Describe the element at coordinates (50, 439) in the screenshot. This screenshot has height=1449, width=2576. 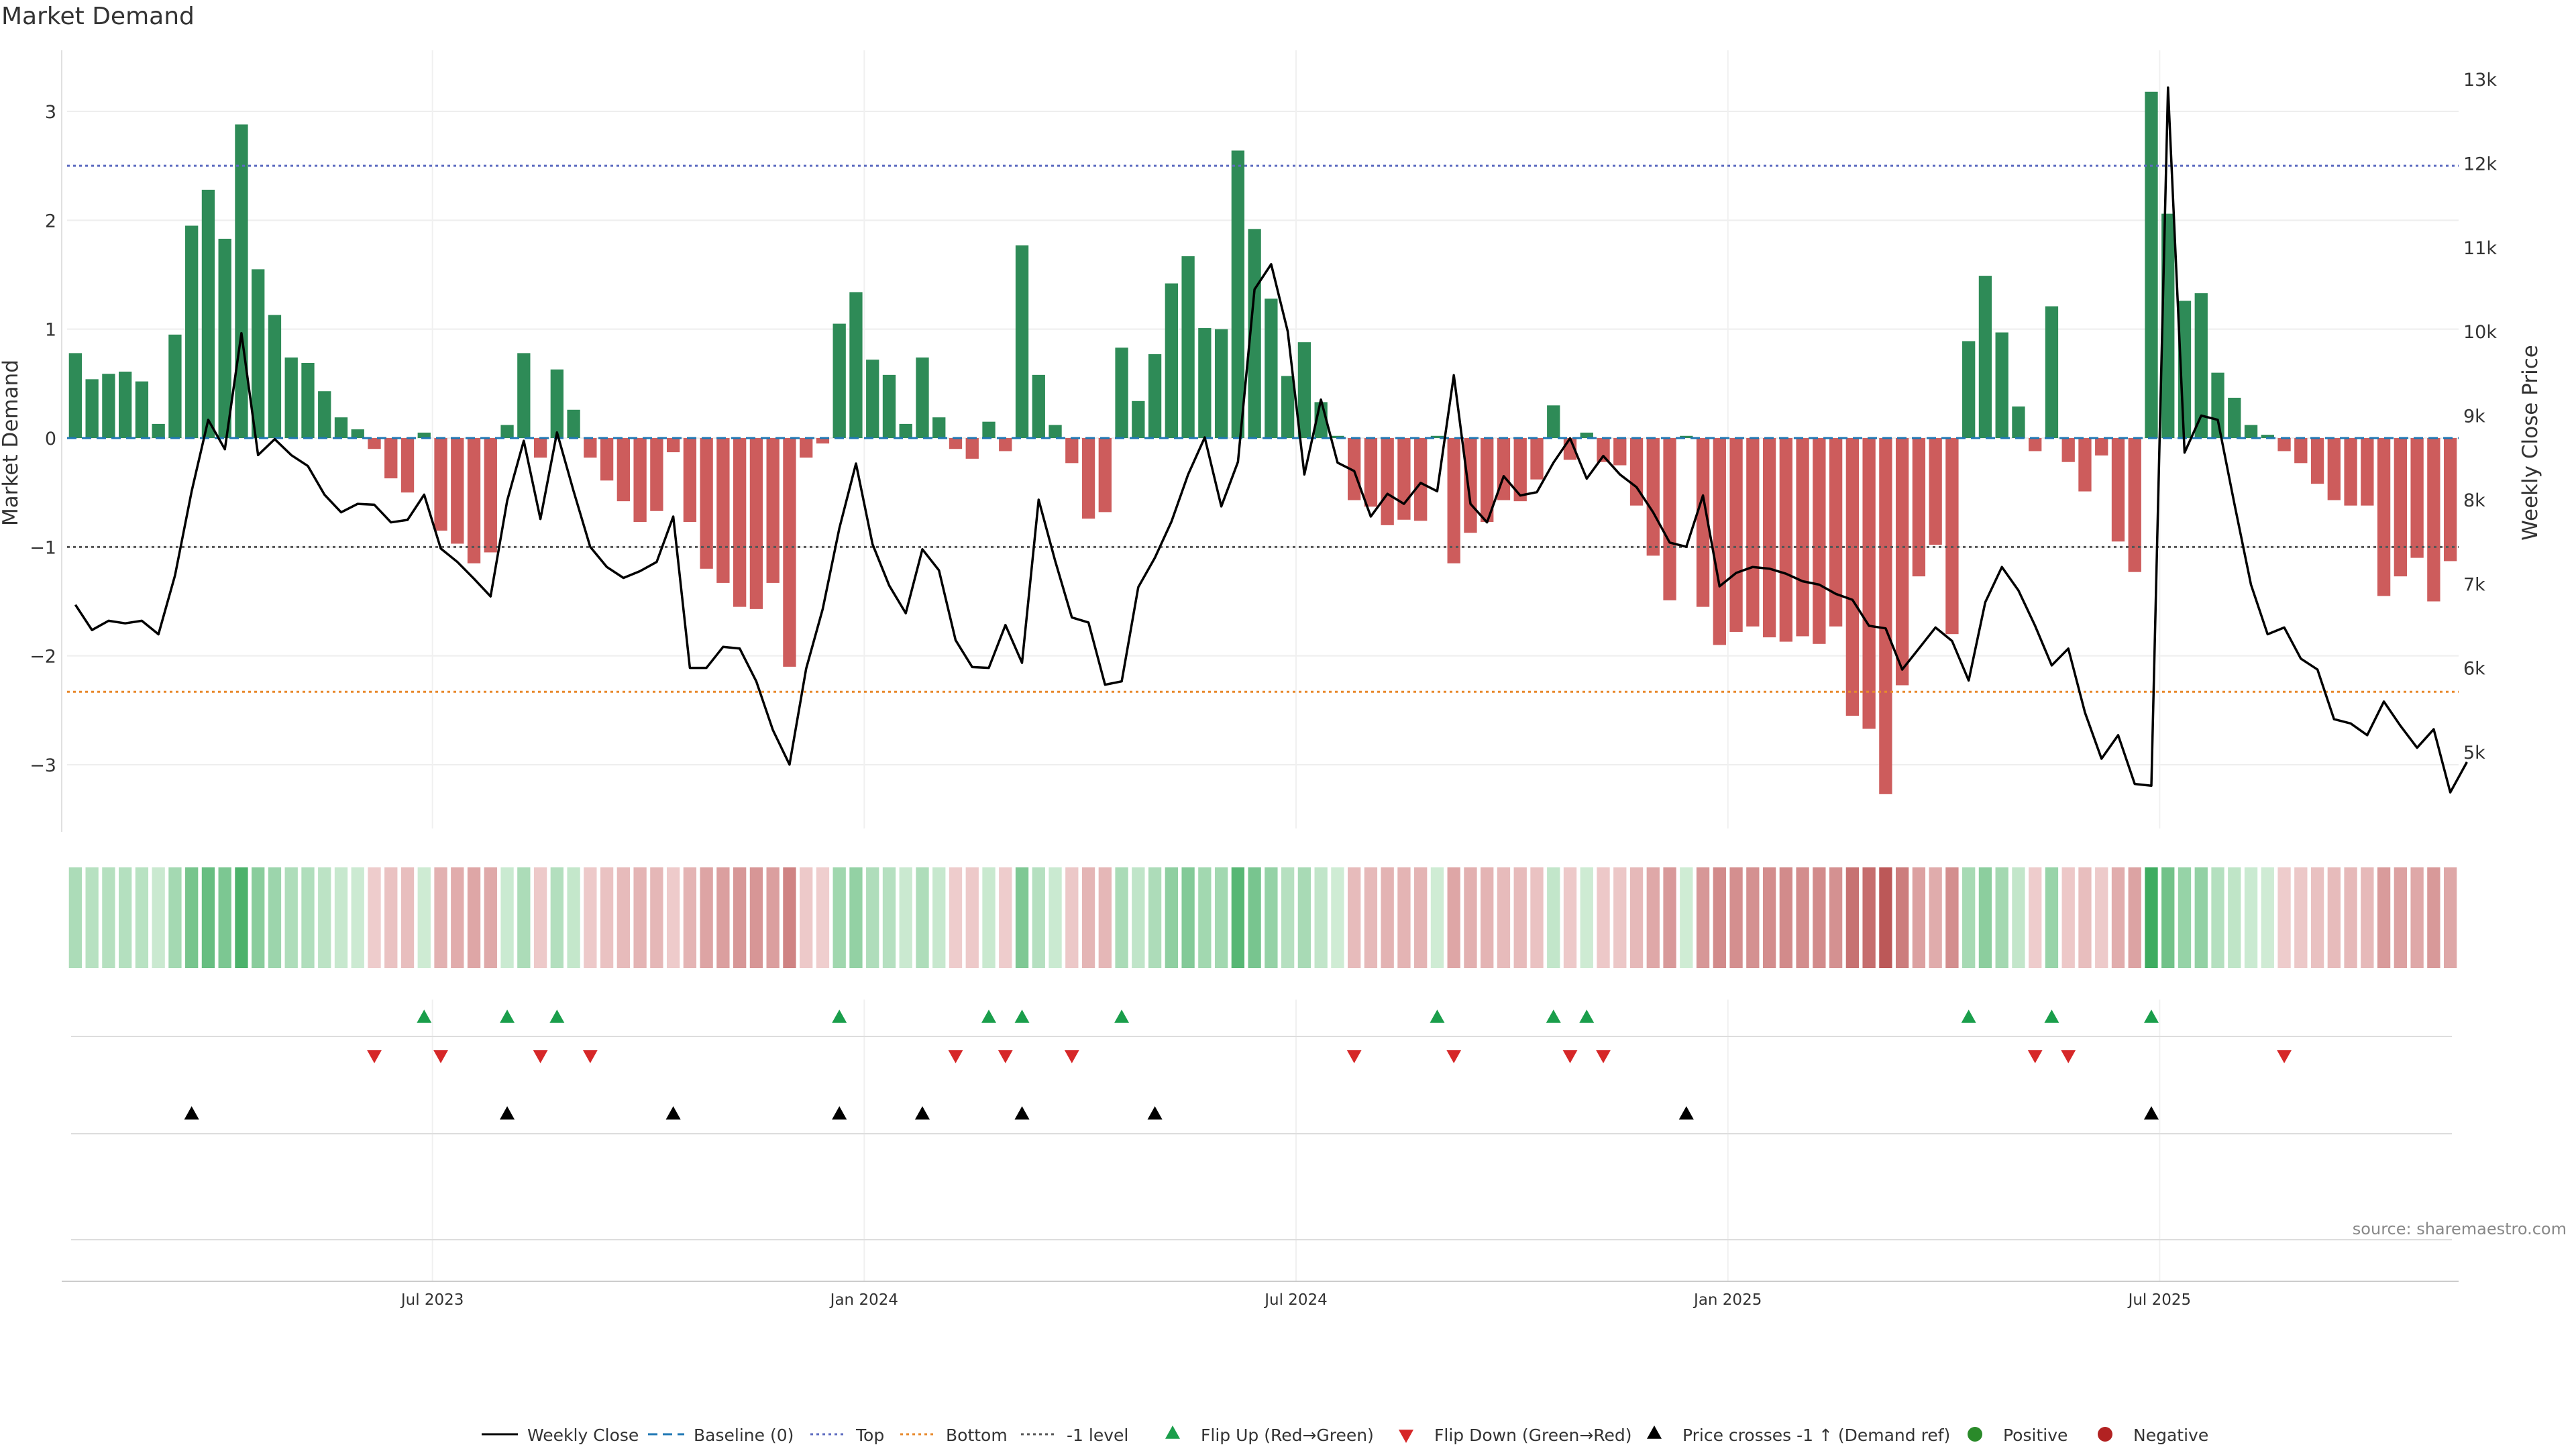
I see `y-tick-label: 0` at that location.